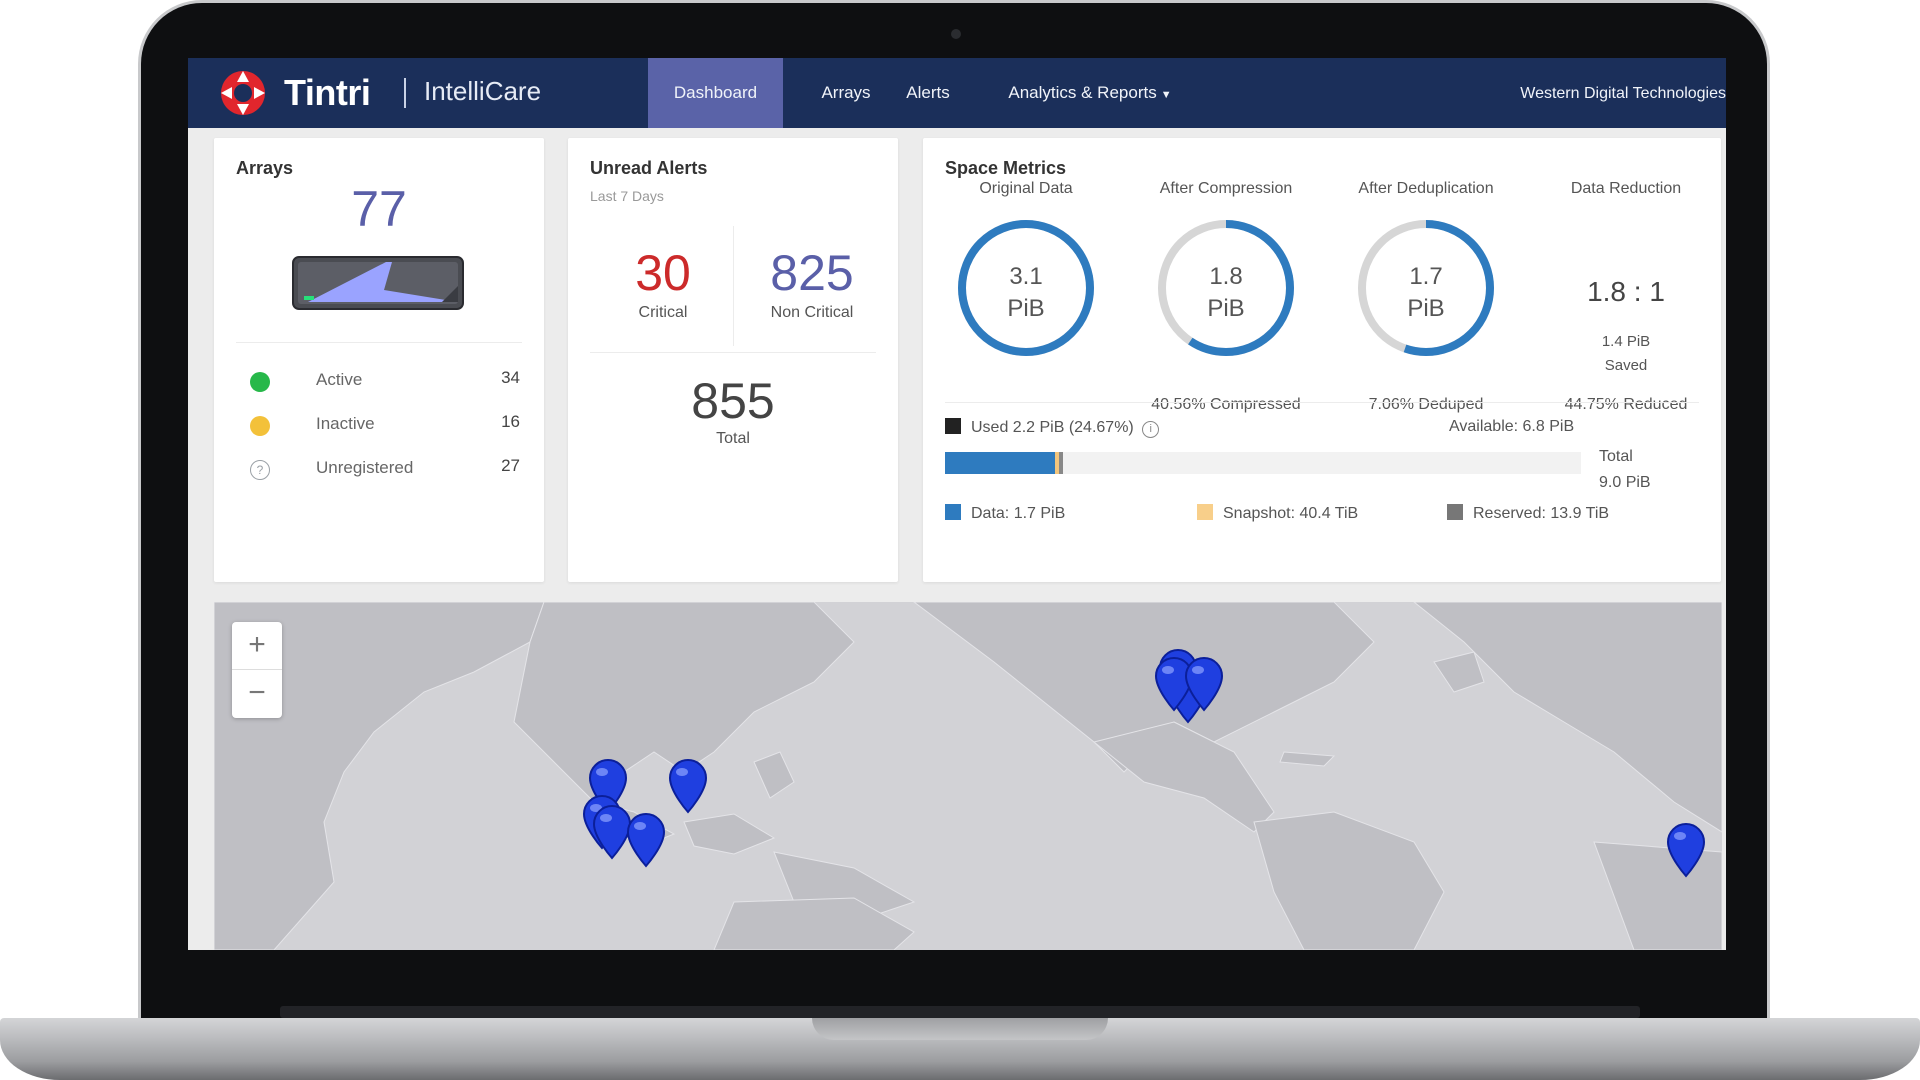 The width and height of the screenshot is (1920, 1080). I want to click on original-data-heading: Original Data, so click(1026, 188).